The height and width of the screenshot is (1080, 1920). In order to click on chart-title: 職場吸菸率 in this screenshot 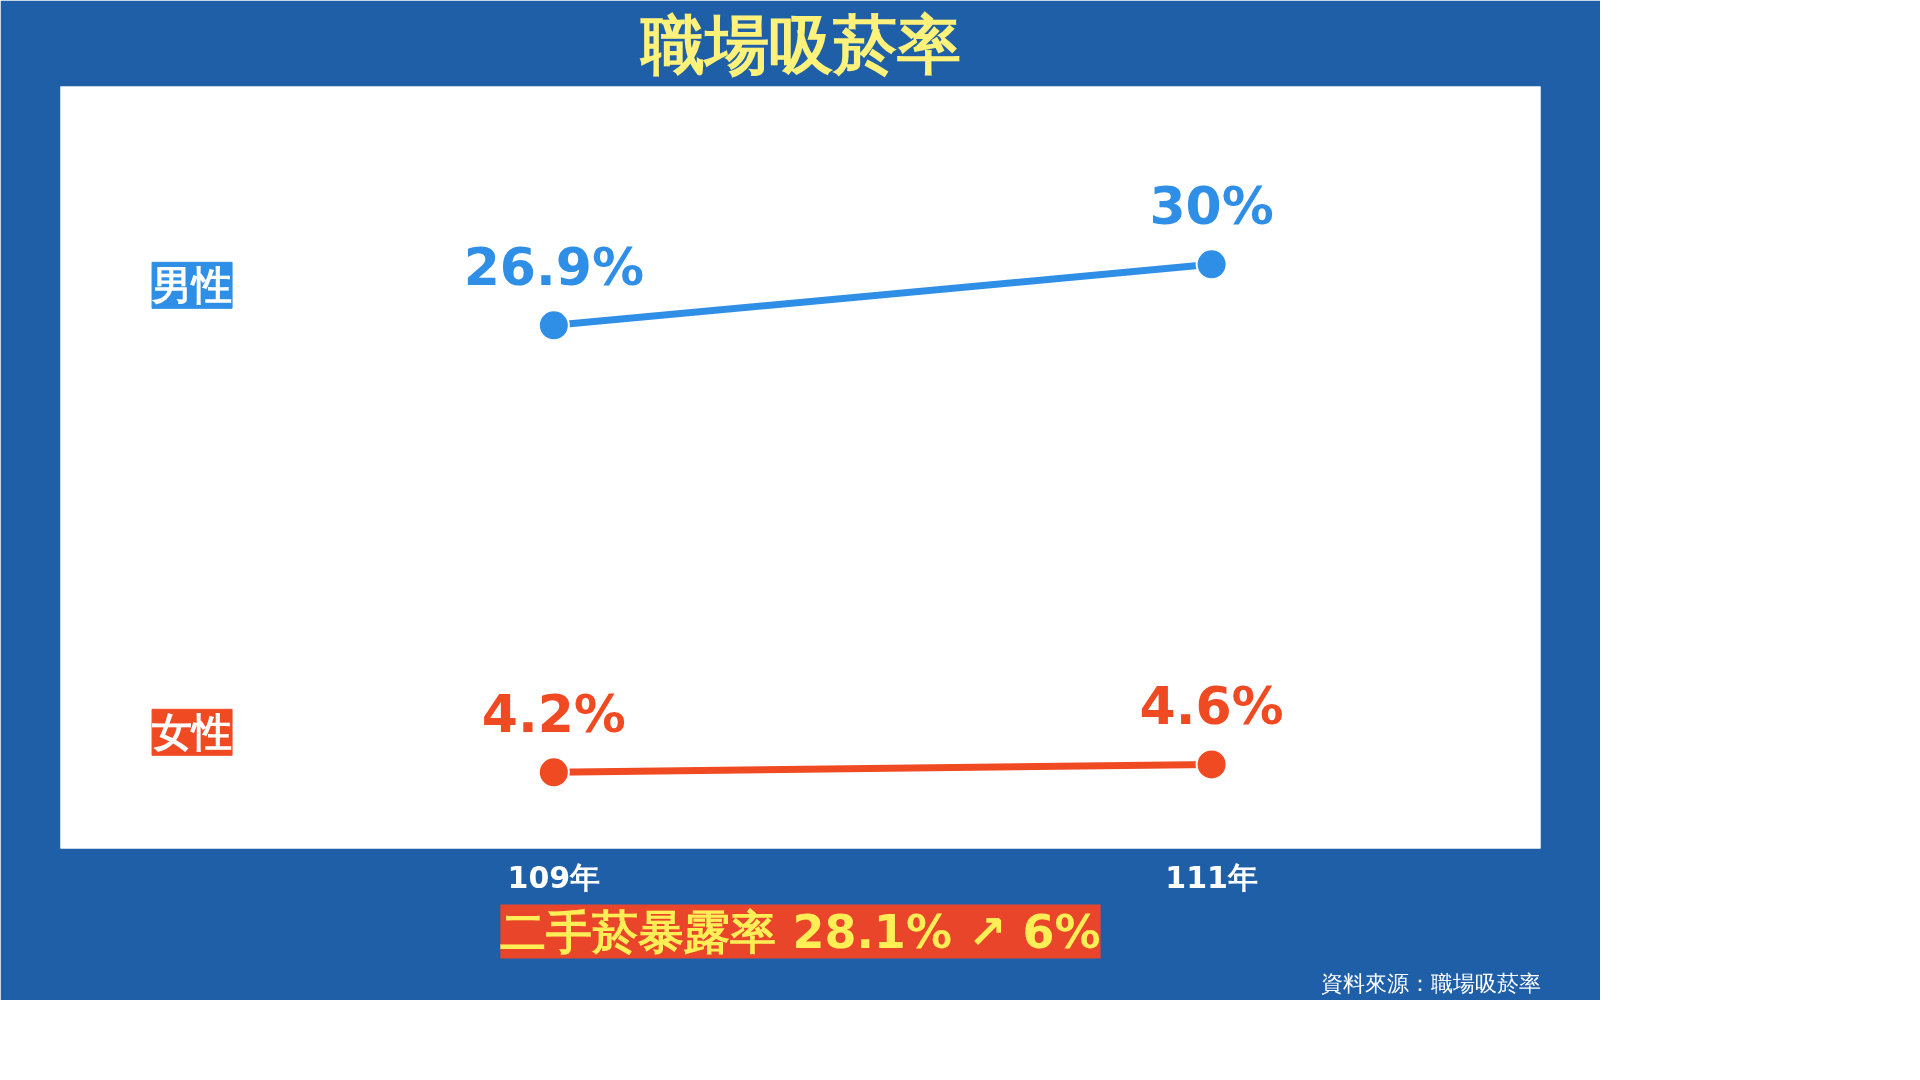, I will do `click(799, 44)`.